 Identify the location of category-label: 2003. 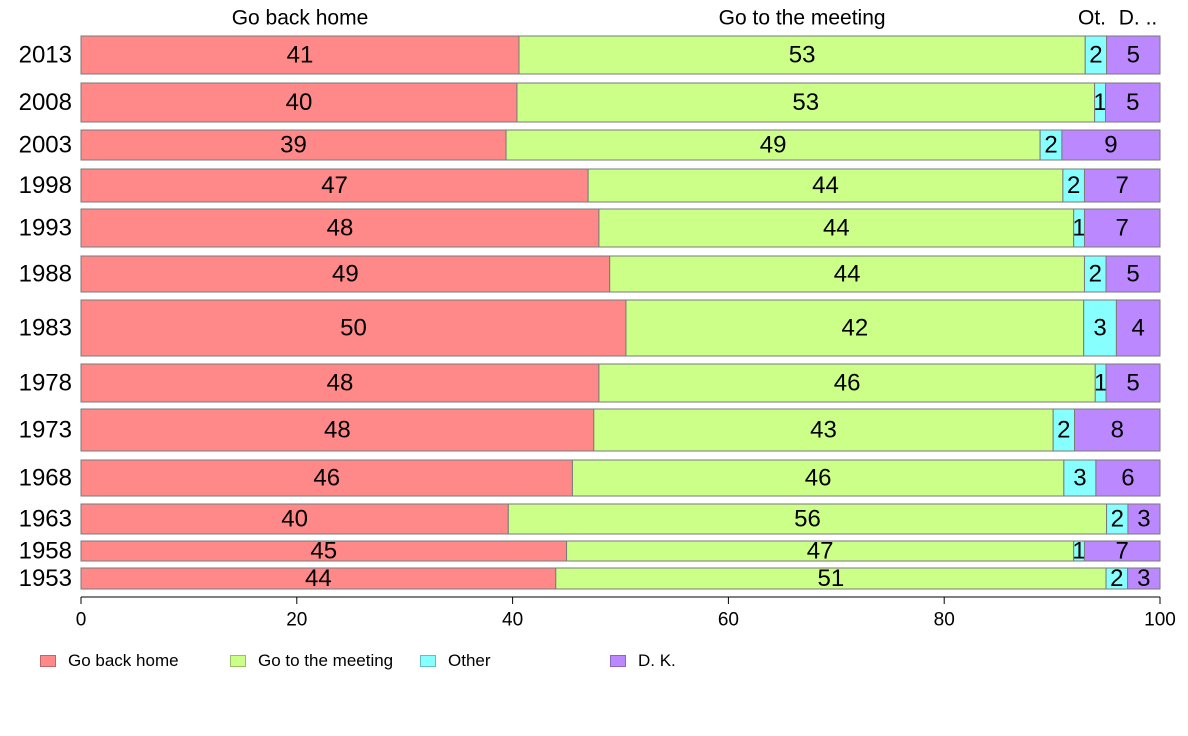
(45, 145).